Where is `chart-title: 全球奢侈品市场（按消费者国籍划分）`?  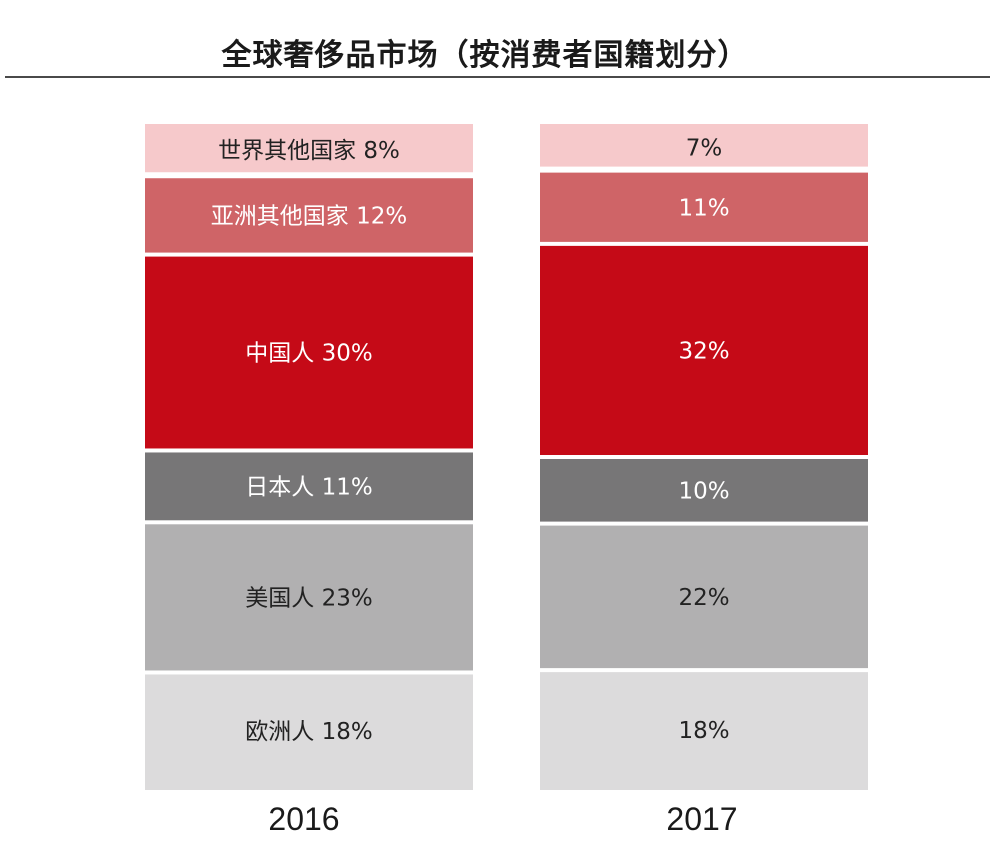
chart-title: 全球奢侈品市场（按消费者国籍划分） is located at coordinates (485, 55).